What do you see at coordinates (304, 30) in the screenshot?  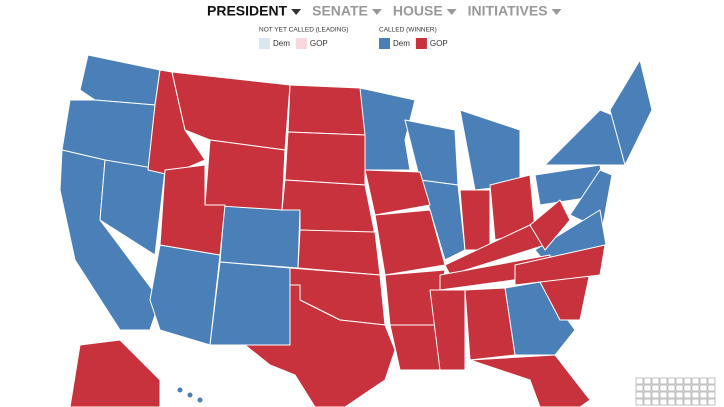 I see `legend-title: NOT YET CALLED (LEADING)` at bounding box center [304, 30].